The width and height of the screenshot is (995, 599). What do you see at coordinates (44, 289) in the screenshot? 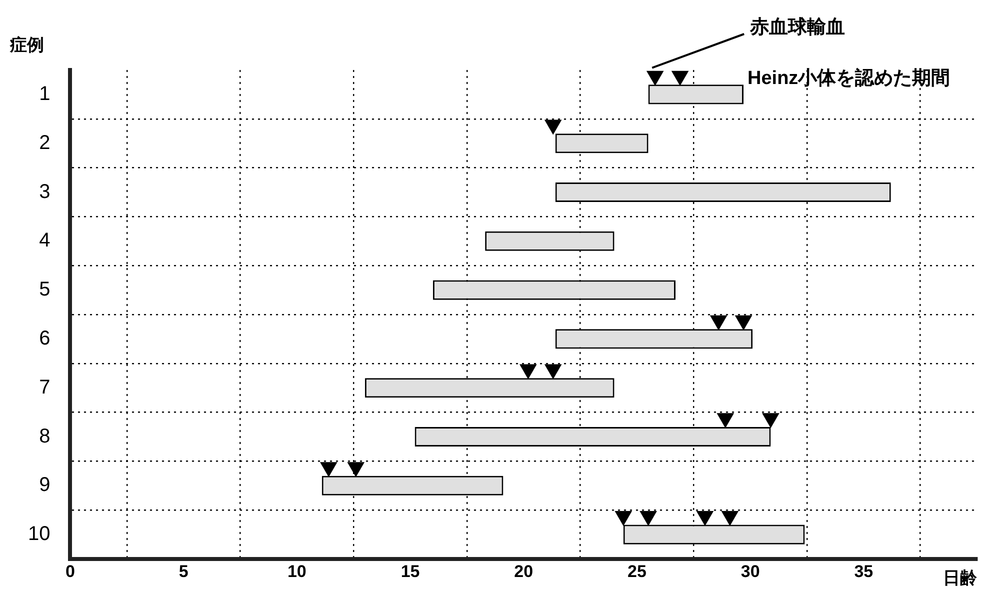
I see `y-tick-label: 5` at bounding box center [44, 289].